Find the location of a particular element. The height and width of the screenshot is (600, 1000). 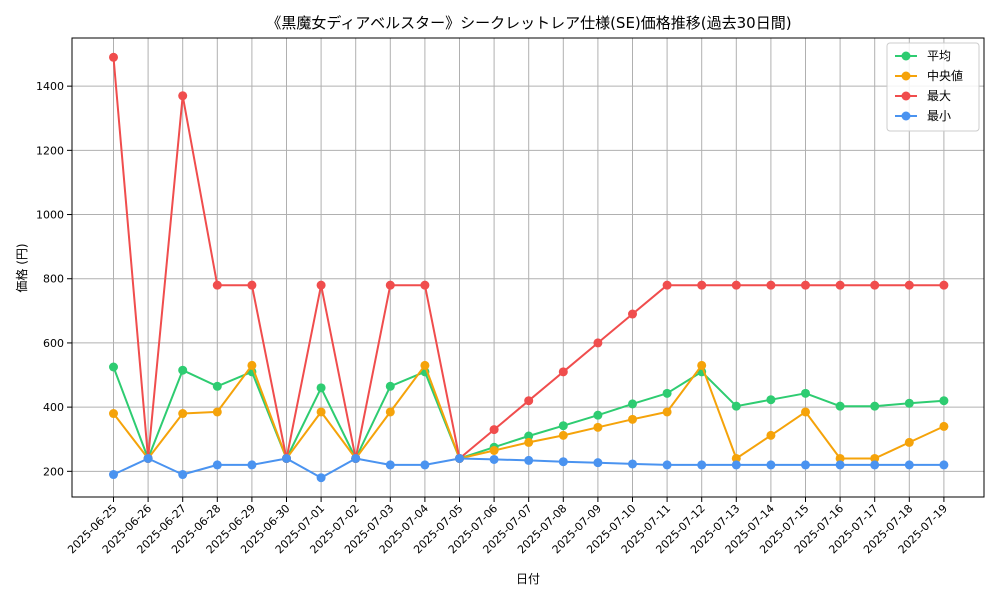

legend-label: 最大 is located at coordinates (939, 96).